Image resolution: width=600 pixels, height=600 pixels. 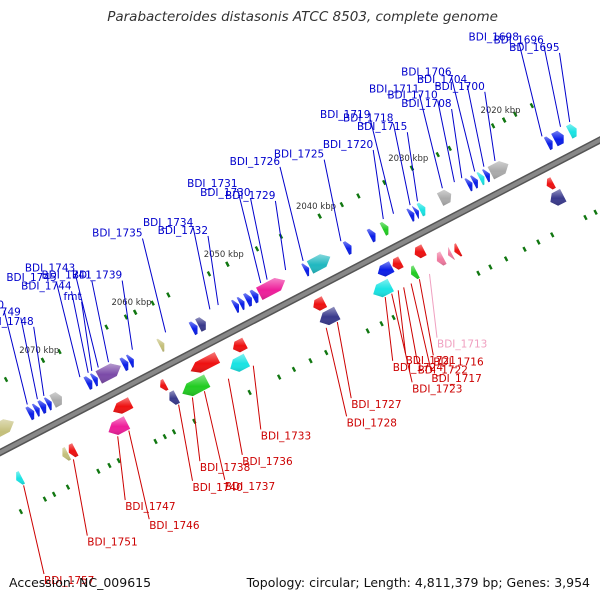 What do you see at coordinates (46, 286) in the screenshot?
I see `gene-label: BDI_1744` at bounding box center [46, 286].